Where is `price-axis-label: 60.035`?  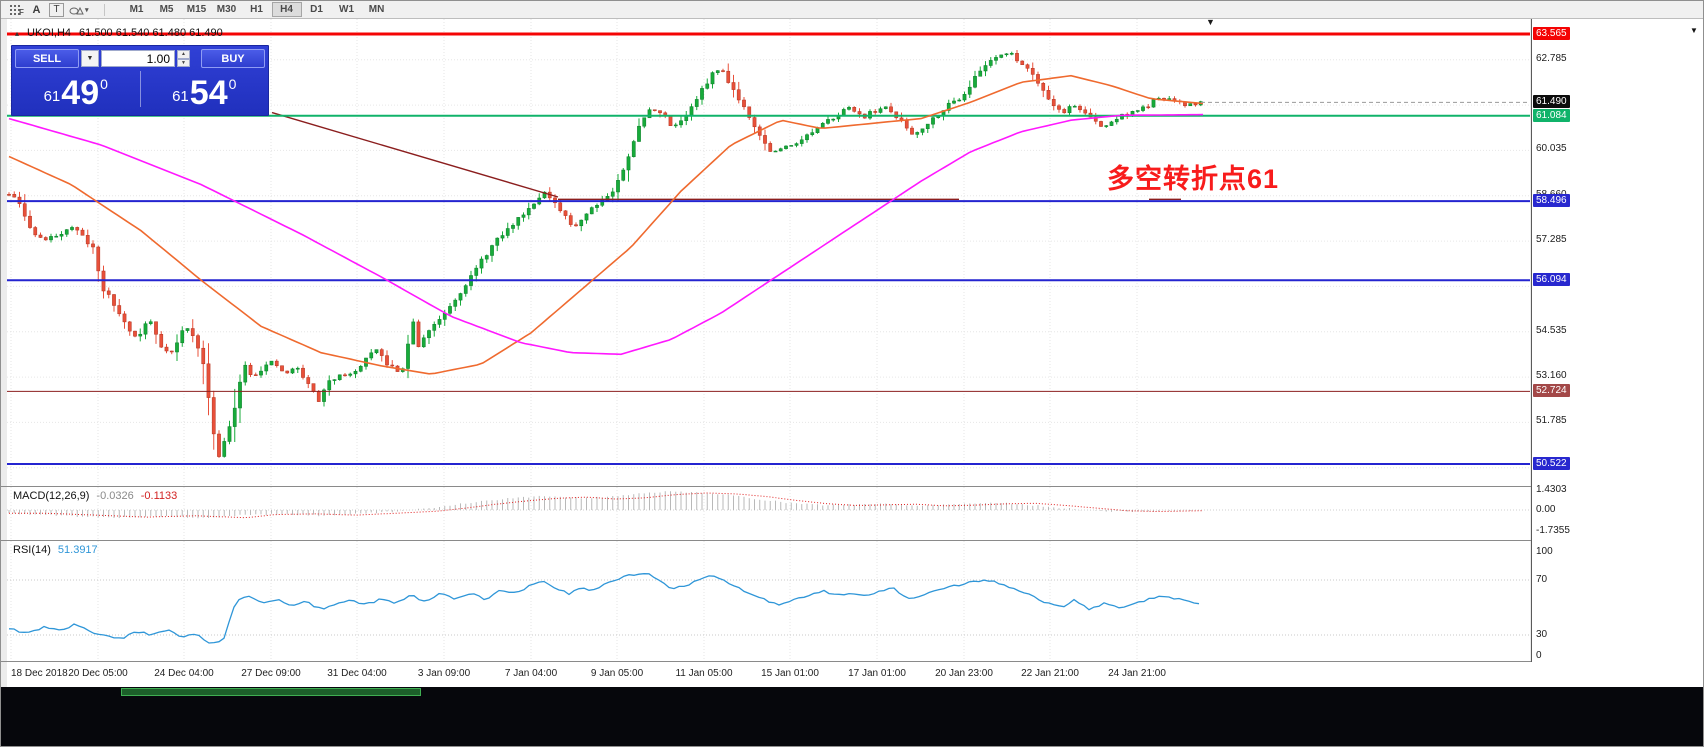
price-axis-label: 60.035 is located at coordinates (1551, 148).